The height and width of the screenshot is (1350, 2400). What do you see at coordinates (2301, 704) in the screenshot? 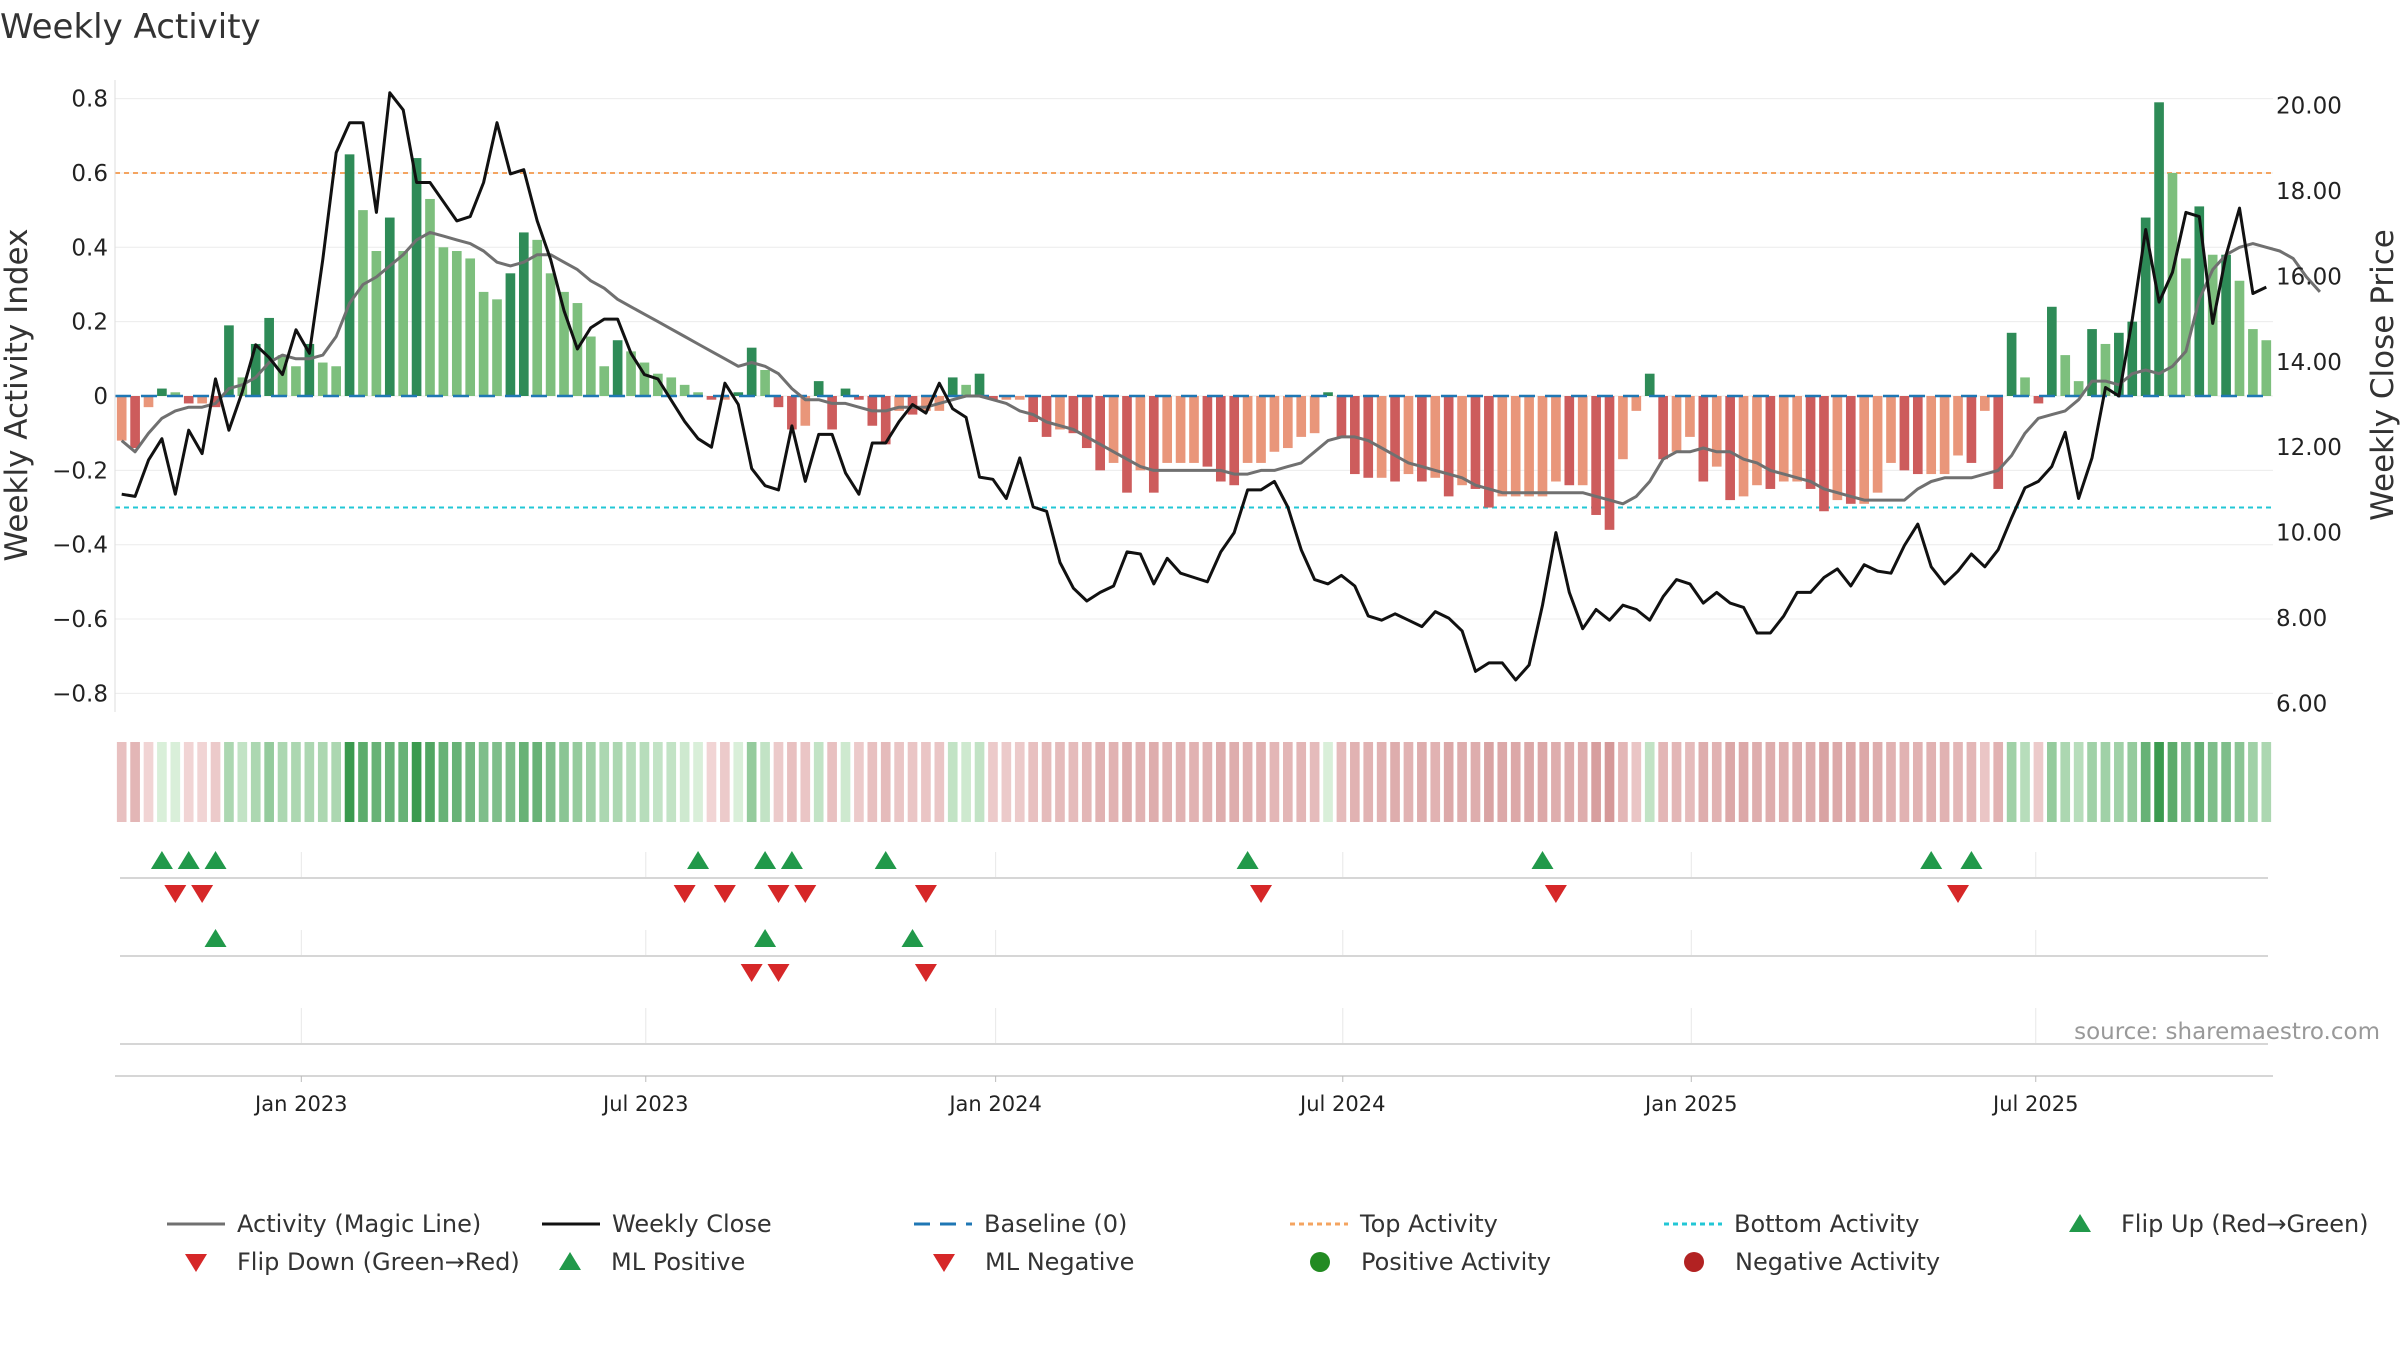
I see `y2-tick-label: 6.00` at bounding box center [2301, 704].